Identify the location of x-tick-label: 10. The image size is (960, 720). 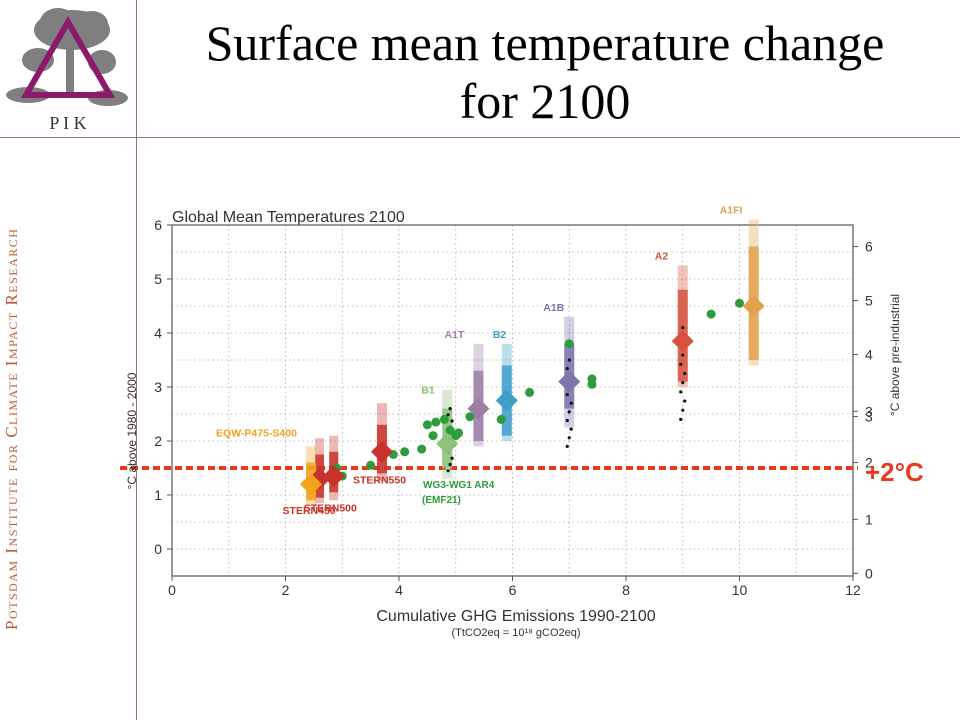
(740, 590).